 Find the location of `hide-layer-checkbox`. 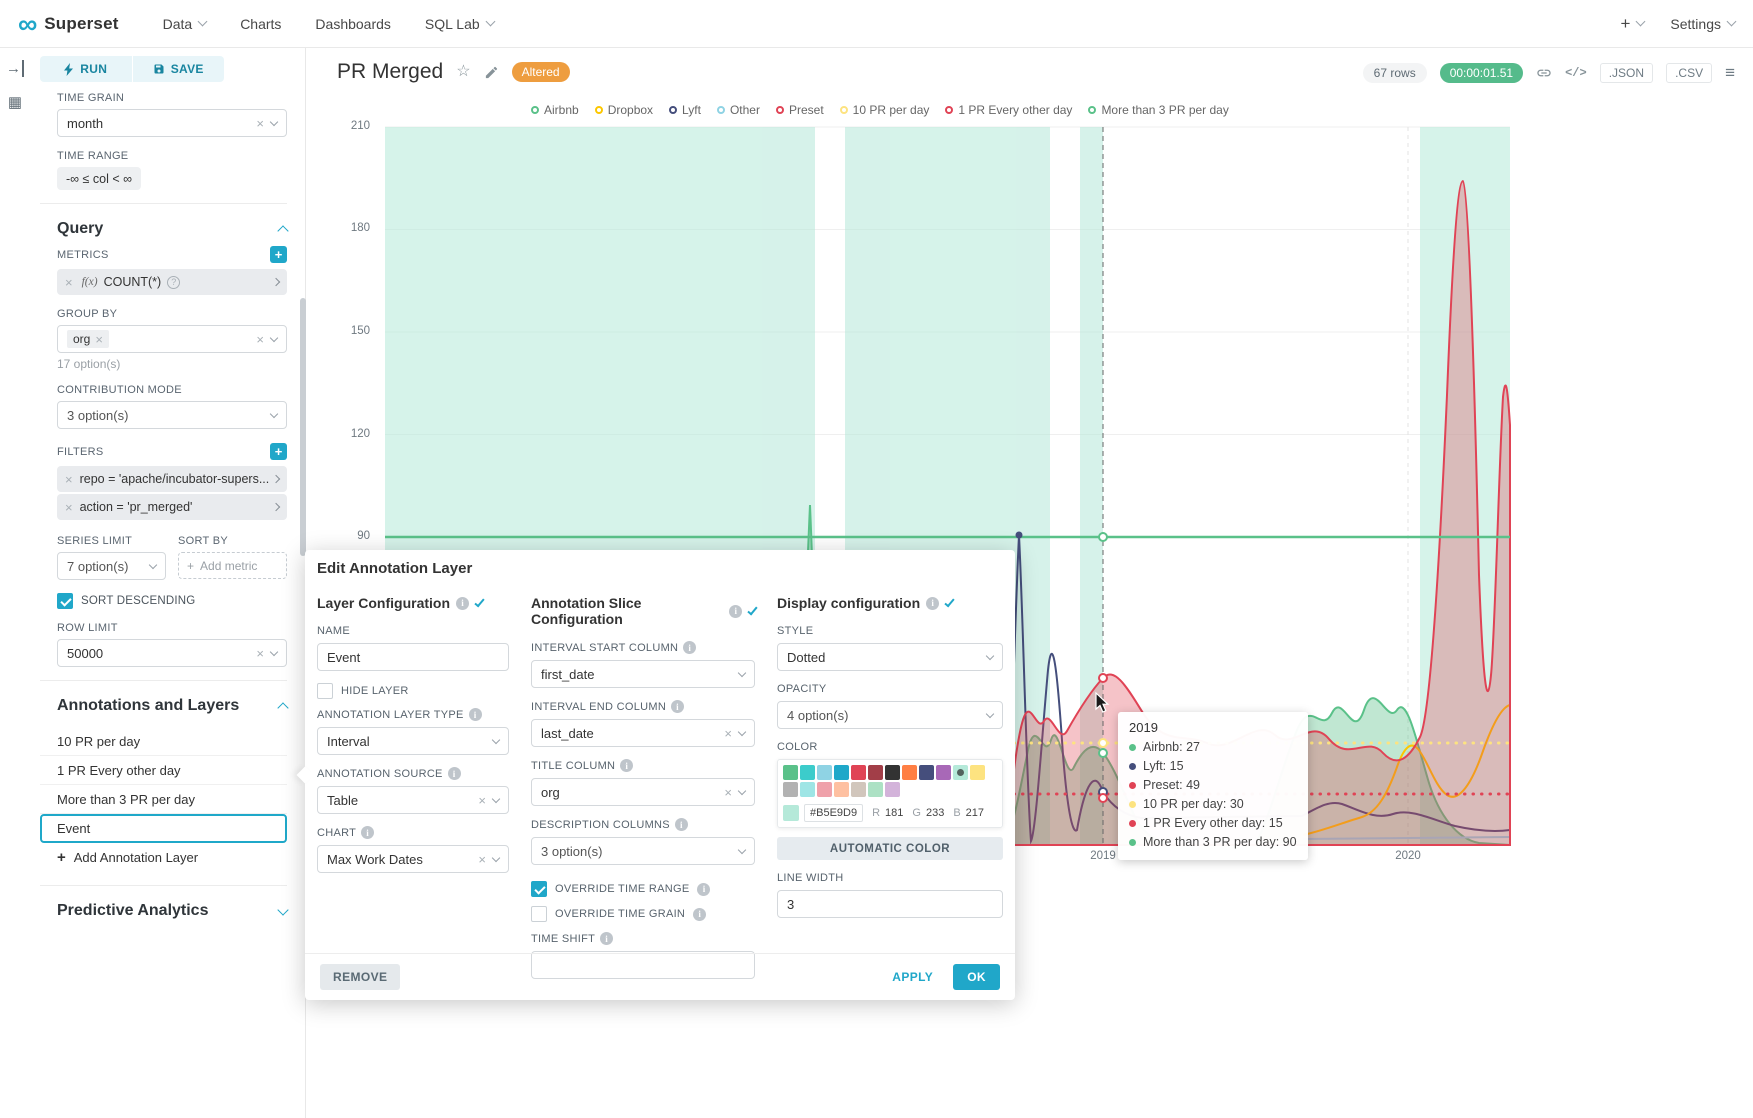

hide-layer-checkbox is located at coordinates (325, 691).